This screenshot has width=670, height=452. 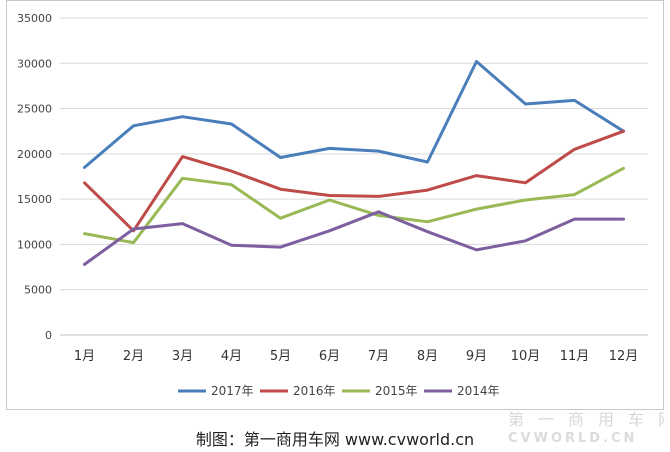 What do you see at coordinates (34, 199) in the screenshot?
I see `y-tick-label: 15000` at bounding box center [34, 199].